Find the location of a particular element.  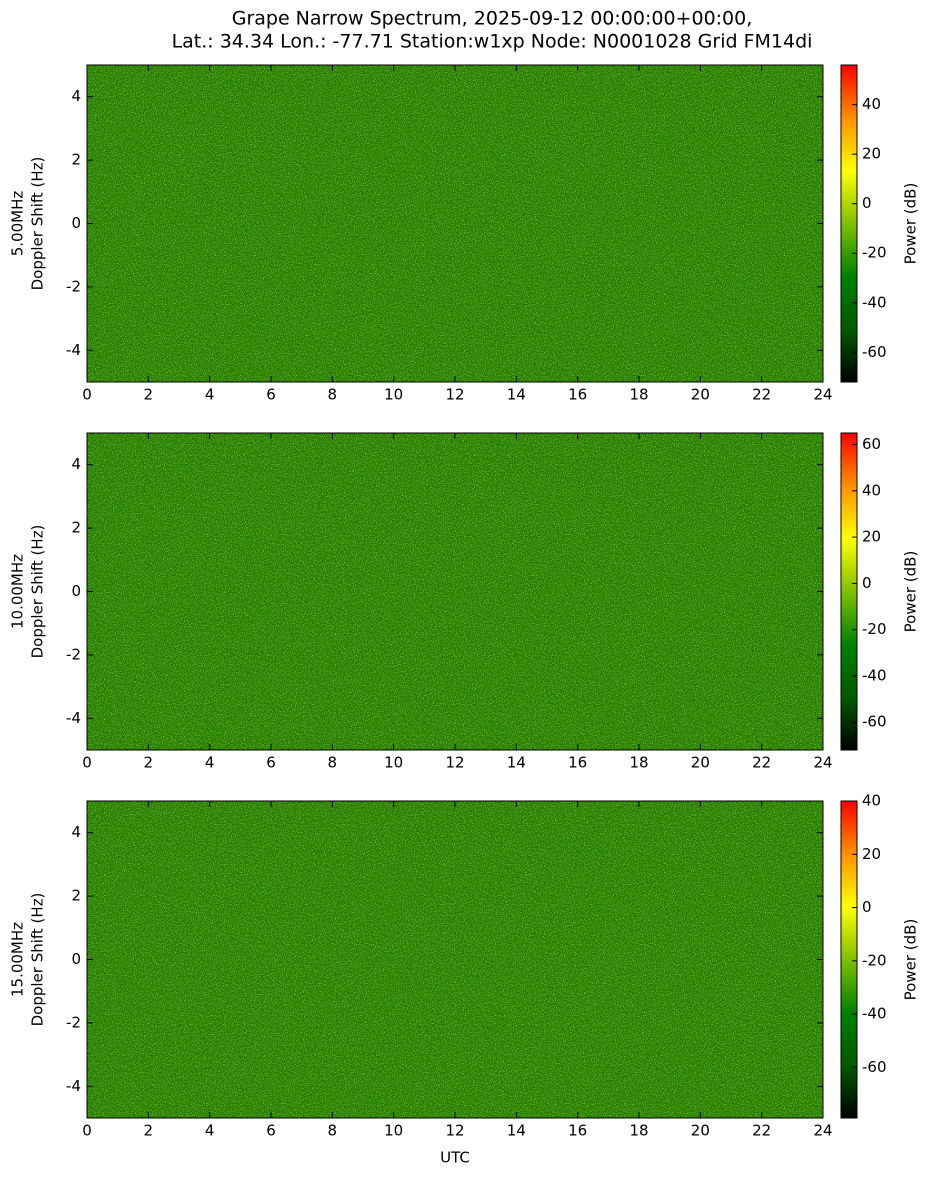

y-axis-label: 5.00MHz is located at coordinates (18, 224).